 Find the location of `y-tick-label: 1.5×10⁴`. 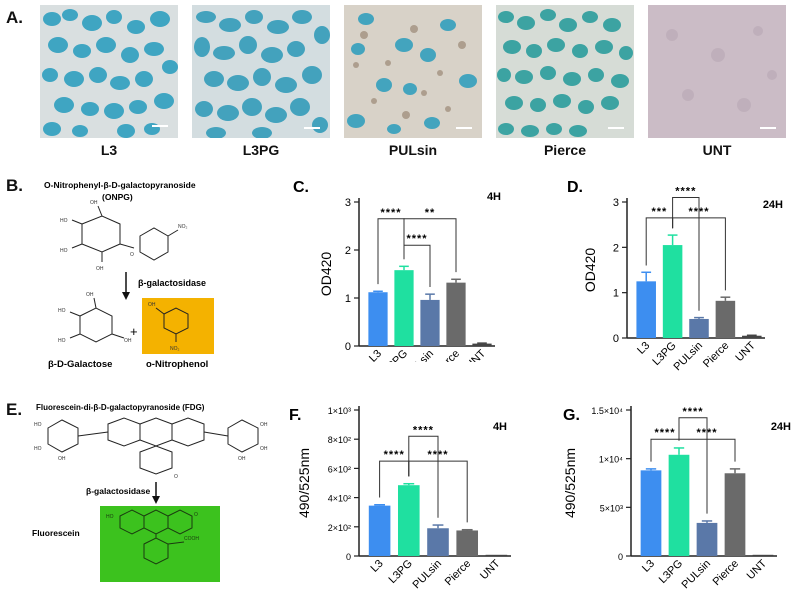

y-tick-label: 1.5×10⁴ is located at coordinates (607, 411).